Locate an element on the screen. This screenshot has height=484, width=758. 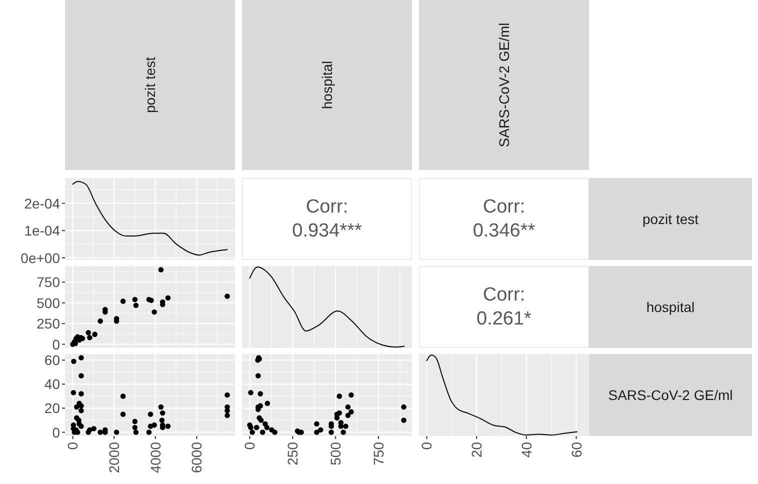
x-tick-label: 60 is located at coordinates (576, 450).